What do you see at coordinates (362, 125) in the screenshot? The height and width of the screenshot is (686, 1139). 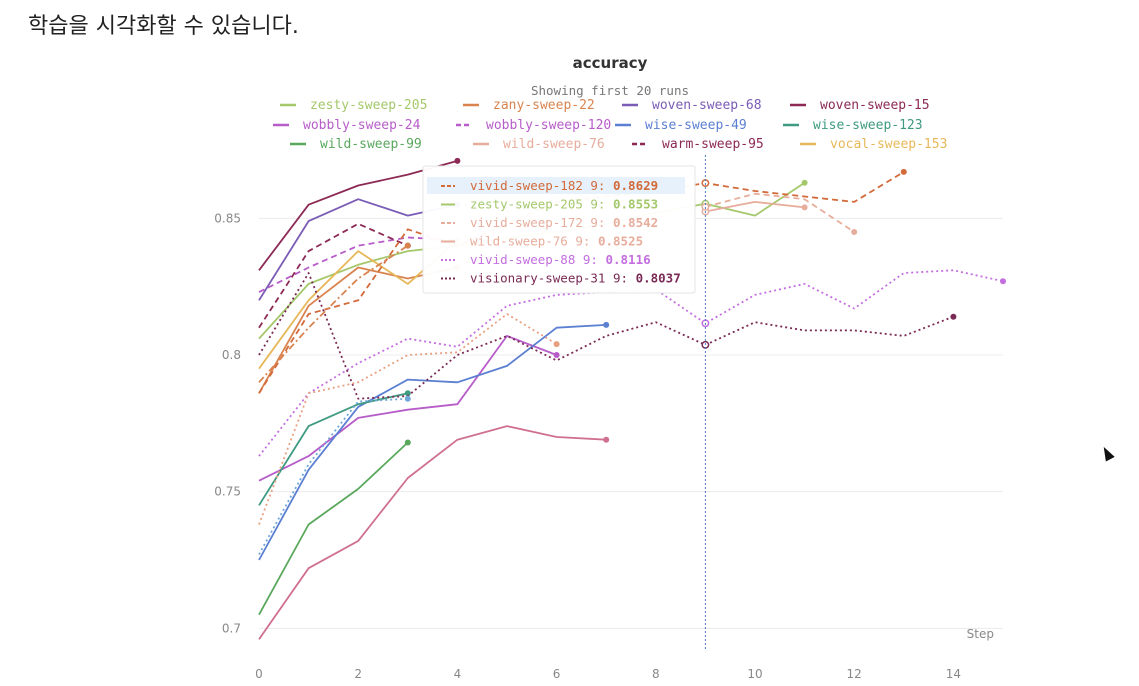 I see `legend-label: wobbly-sweep-24` at bounding box center [362, 125].